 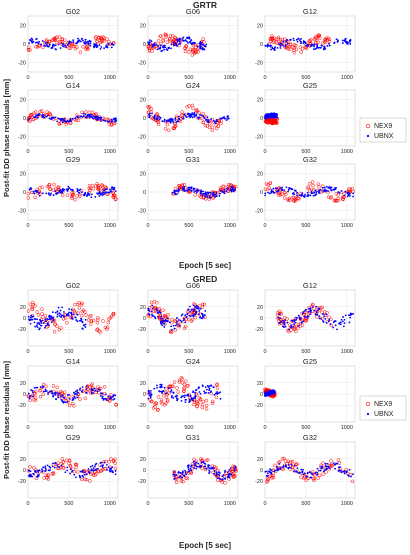 What do you see at coordinates (147, 428) in the screenshot?
I see `x-tick-label: 0` at bounding box center [147, 428].